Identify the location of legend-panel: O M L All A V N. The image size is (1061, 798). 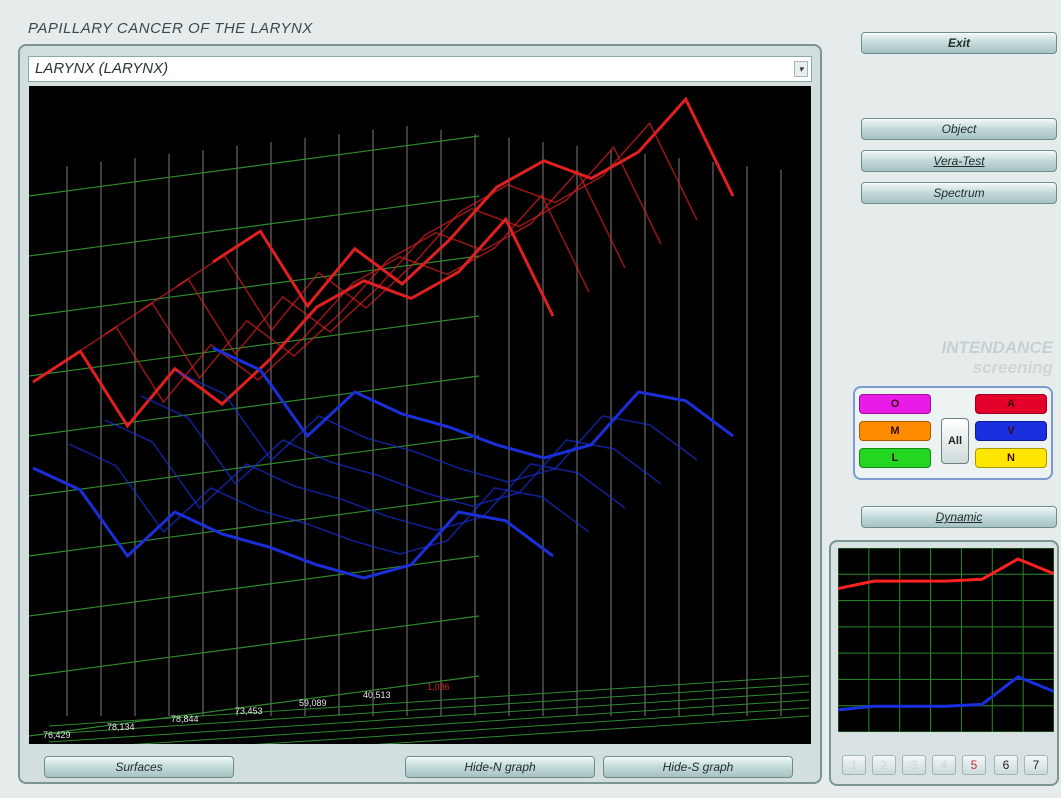
(953, 433).